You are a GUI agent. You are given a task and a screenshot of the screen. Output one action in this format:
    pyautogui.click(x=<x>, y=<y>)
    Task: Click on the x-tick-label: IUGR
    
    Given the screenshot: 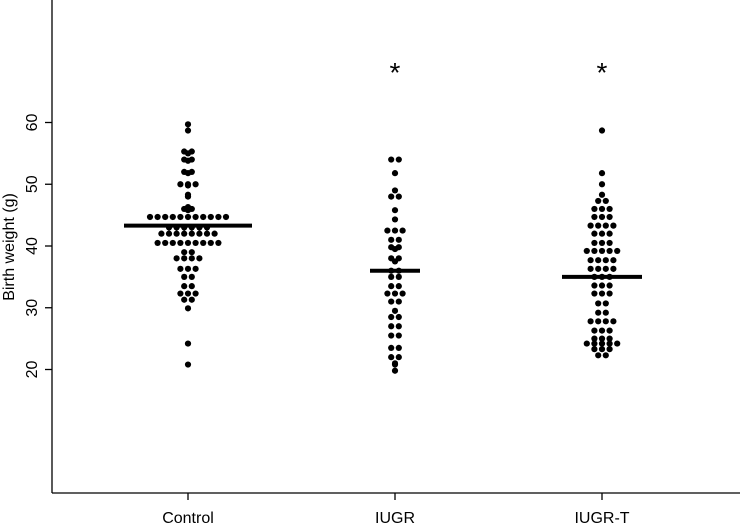 What is the action you would take?
    pyautogui.click(x=395, y=517)
    